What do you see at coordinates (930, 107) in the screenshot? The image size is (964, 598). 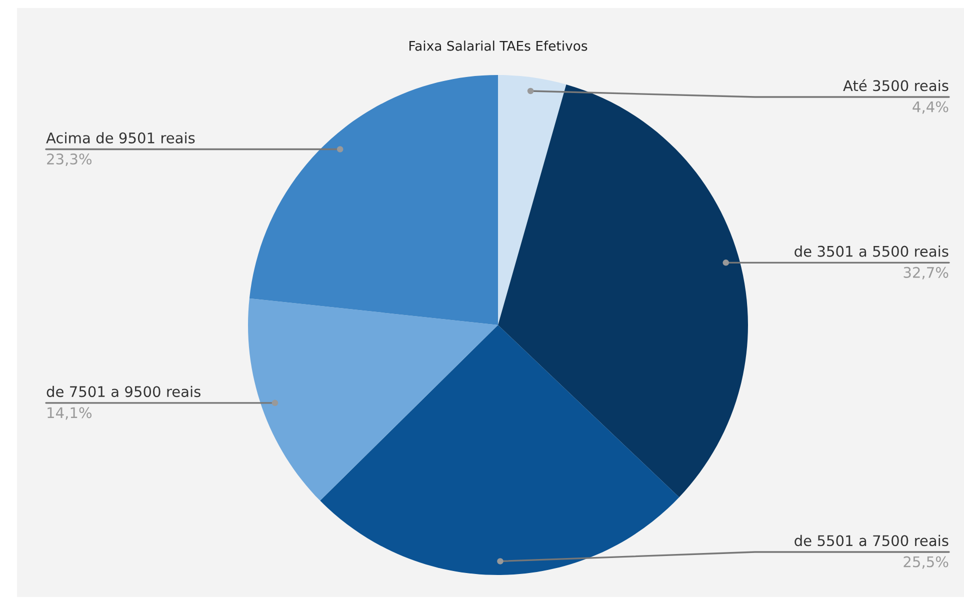 I see `data-label: 4,4%` at bounding box center [930, 107].